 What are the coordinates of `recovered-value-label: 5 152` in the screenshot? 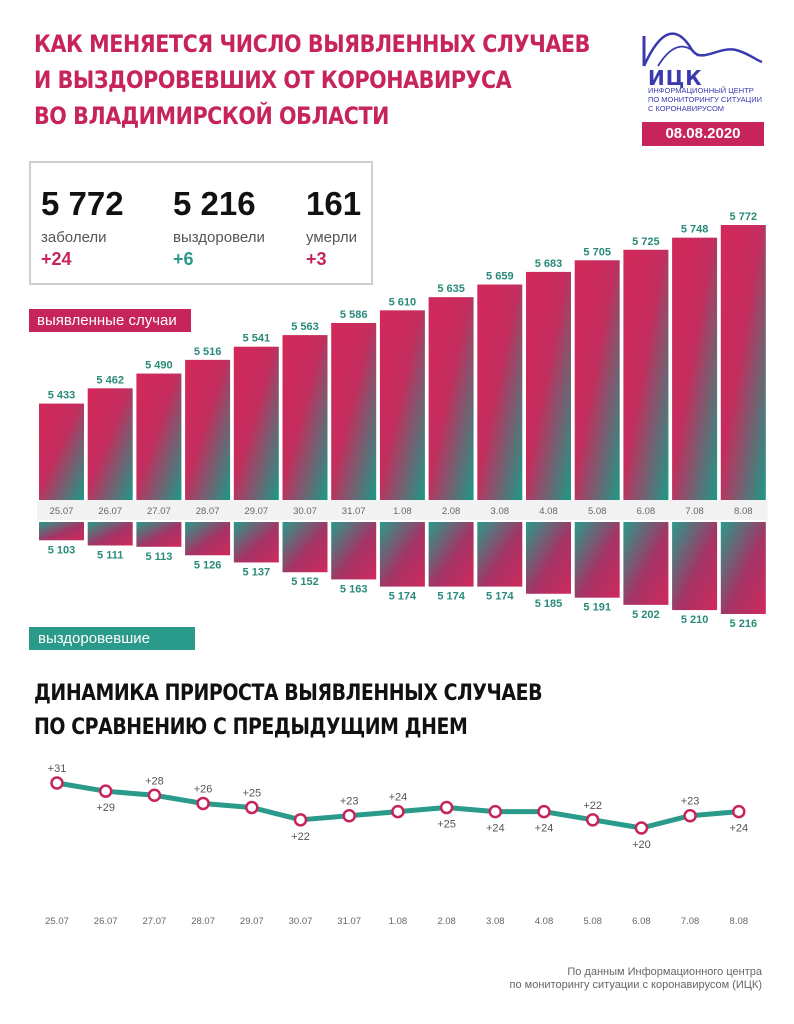 It's located at (305, 582).